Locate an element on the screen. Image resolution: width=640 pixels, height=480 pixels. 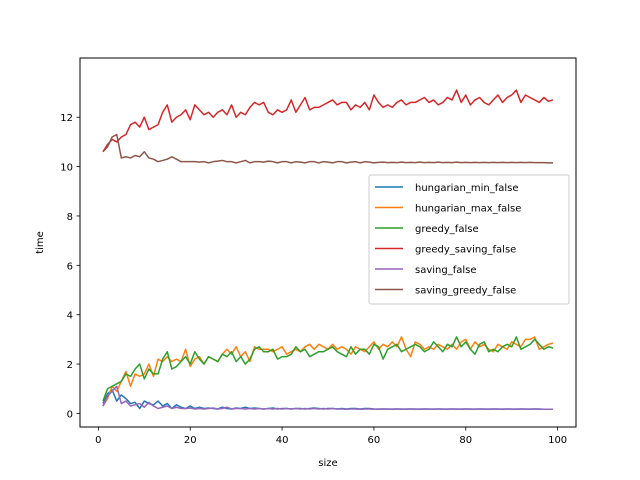
x-tick-label: 0 is located at coordinates (98, 440).